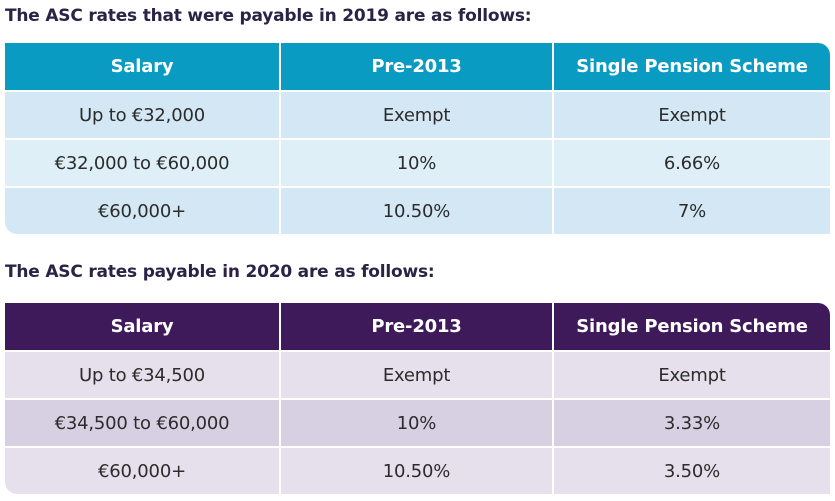 This screenshot has height=501, width=835. What do you see at coordinates (142, 374) in the screenshot?
I see `salary-cell: Up to €34,500` at bounding box center [142, 374].